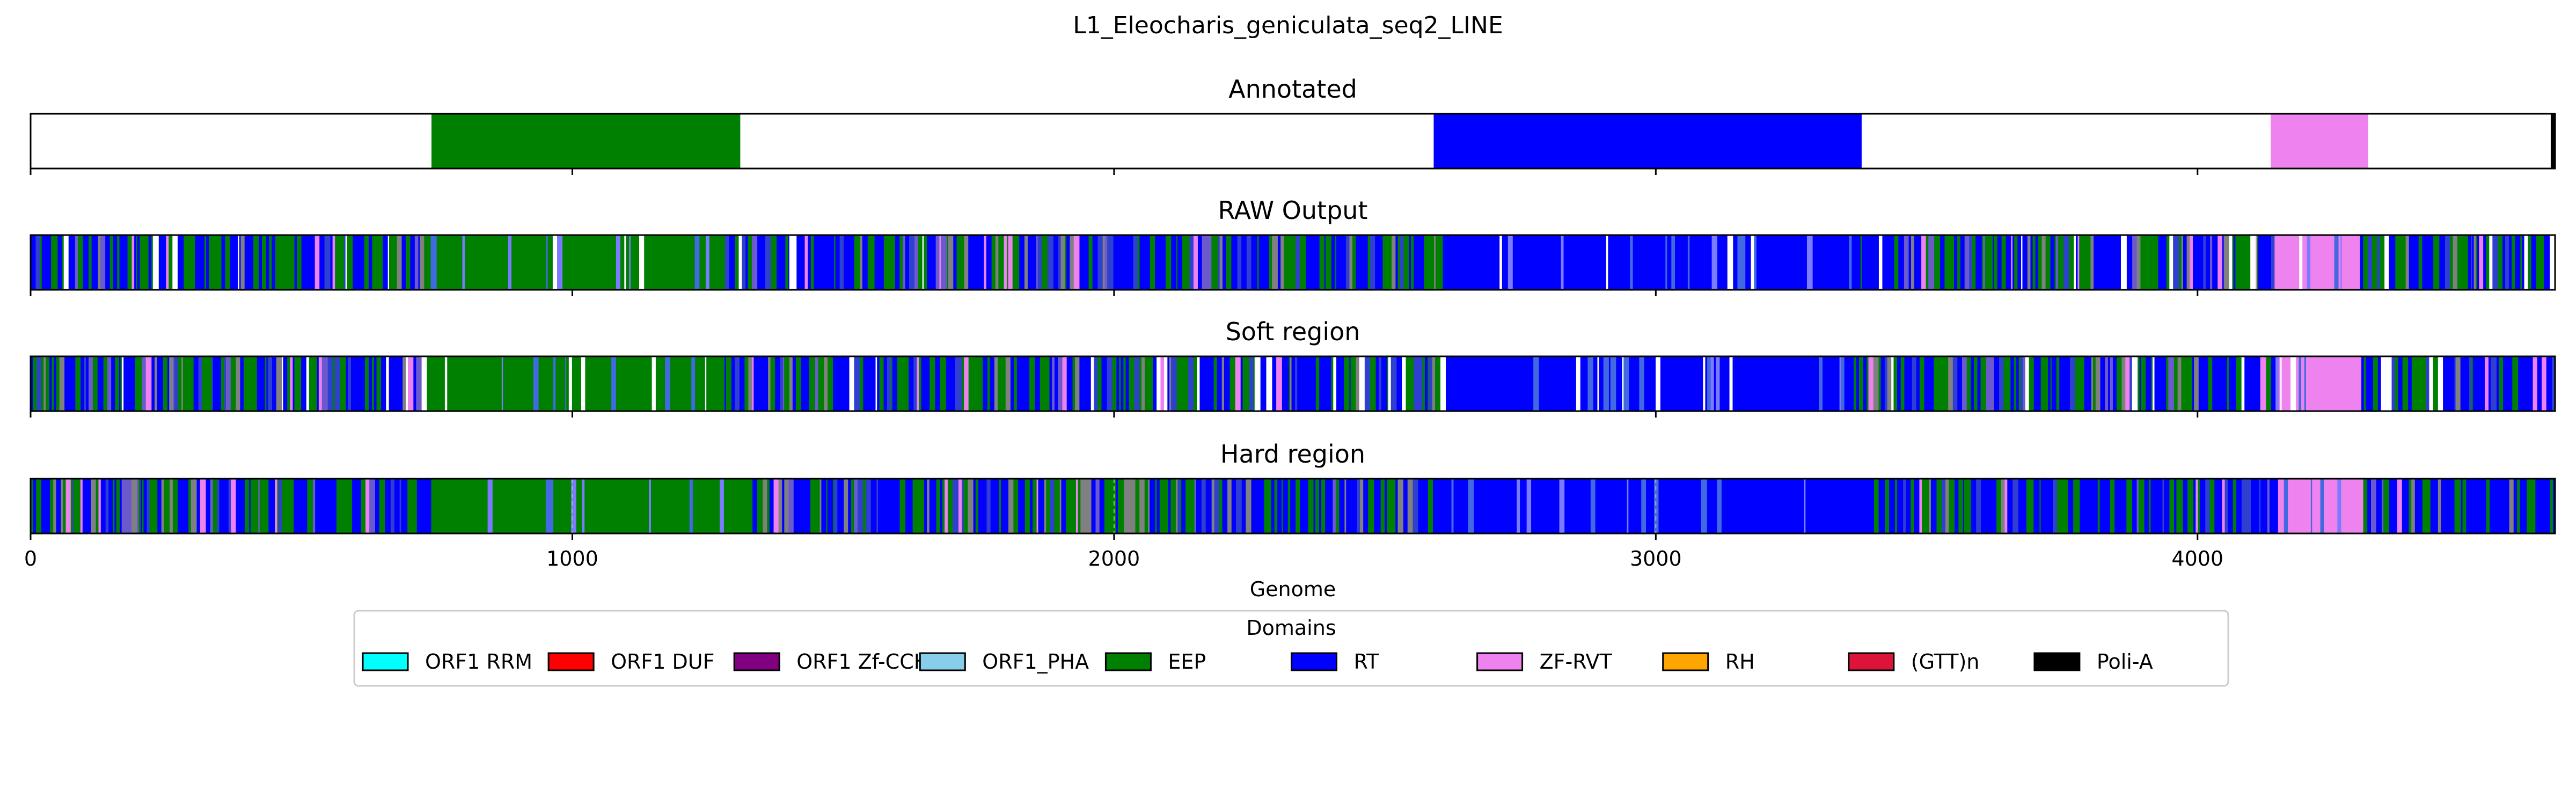 This screenshot has width=2576, height=805. I want to click on domain-segment-poli-a, so click(2552, 141).